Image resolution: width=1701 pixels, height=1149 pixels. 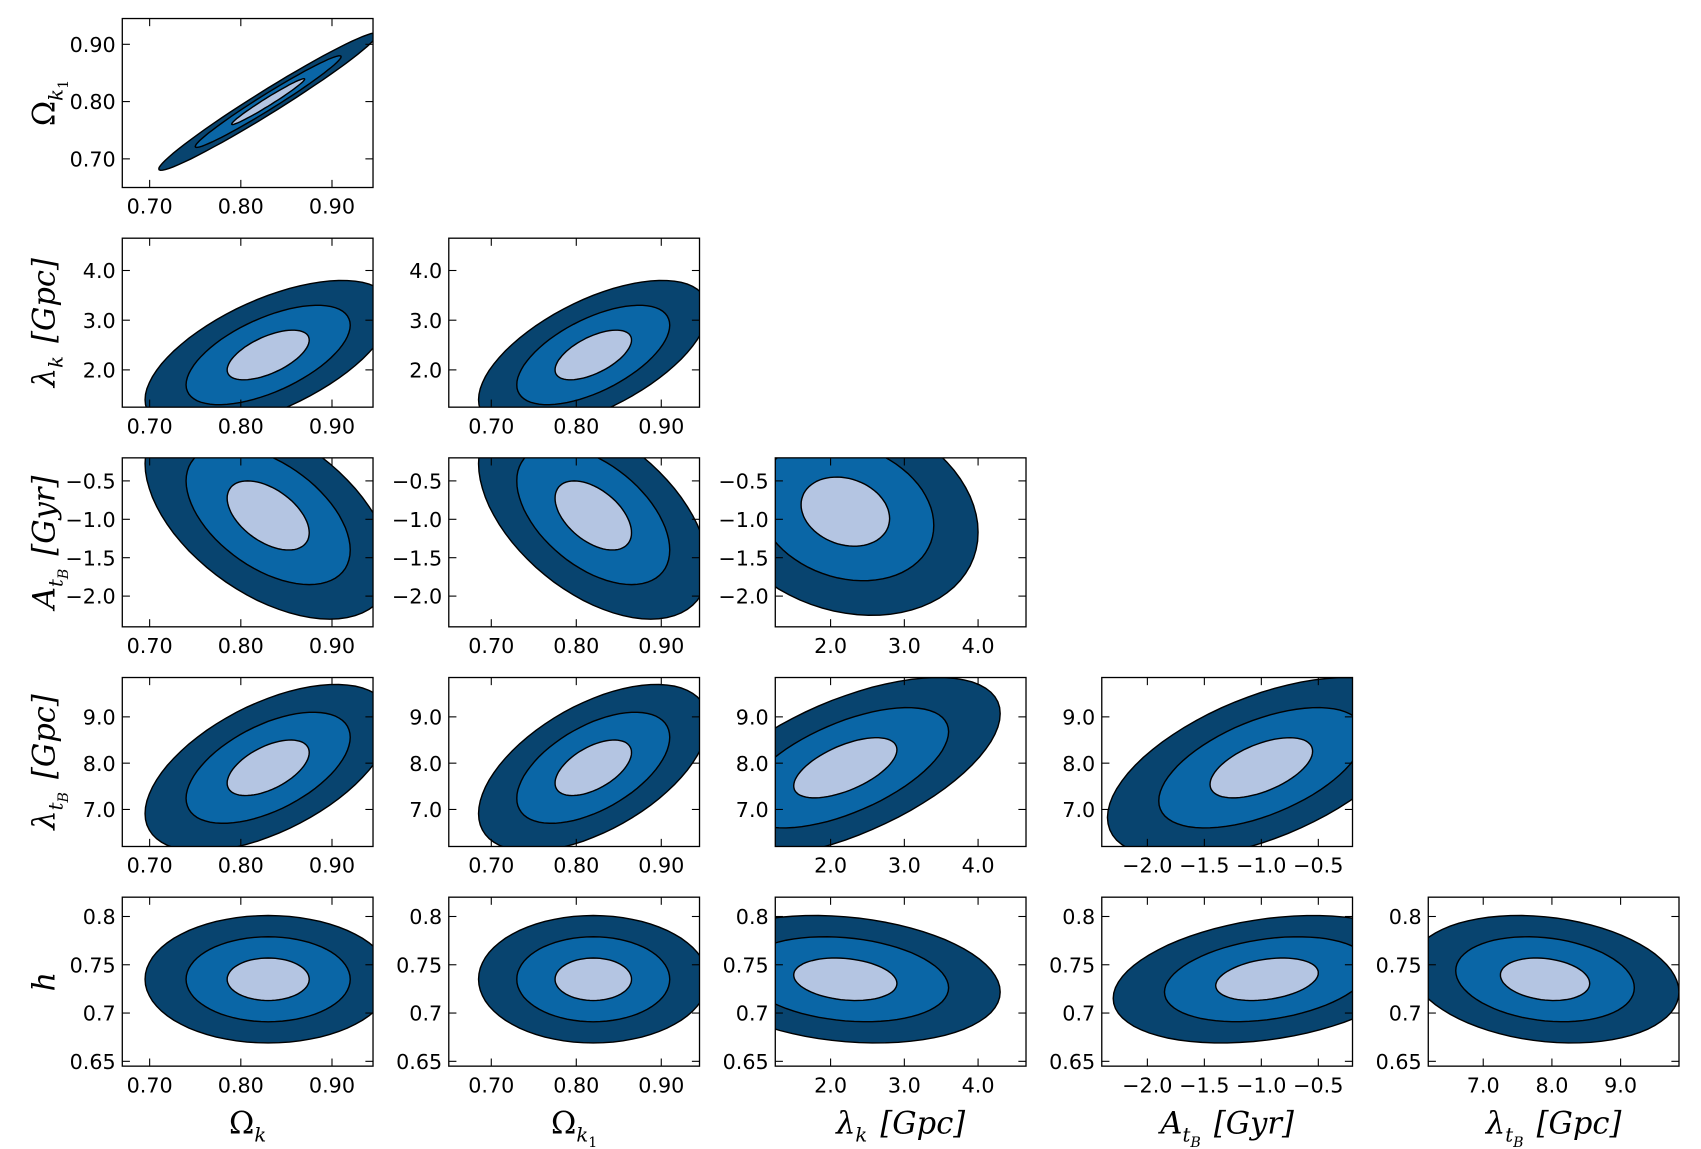 I want to click on axis-unit: [Gyr], so click(x=1254, y=1124).